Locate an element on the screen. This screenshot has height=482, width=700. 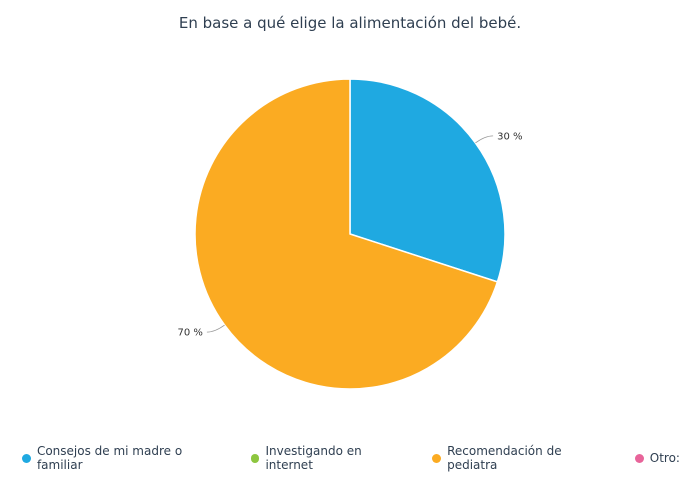
legend-item-pediatra: Recomendación de pediatra is located at coordinates (523, 458).